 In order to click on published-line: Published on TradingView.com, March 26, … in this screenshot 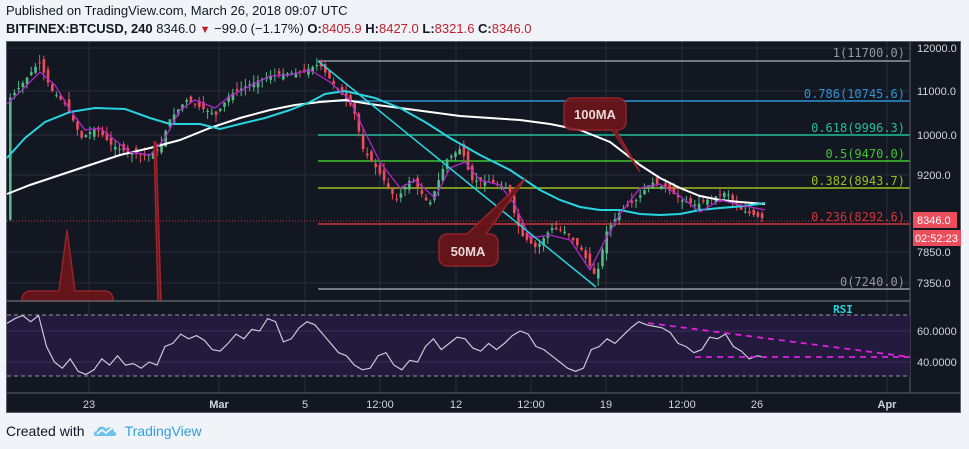, I will do `click(177, 10)`.